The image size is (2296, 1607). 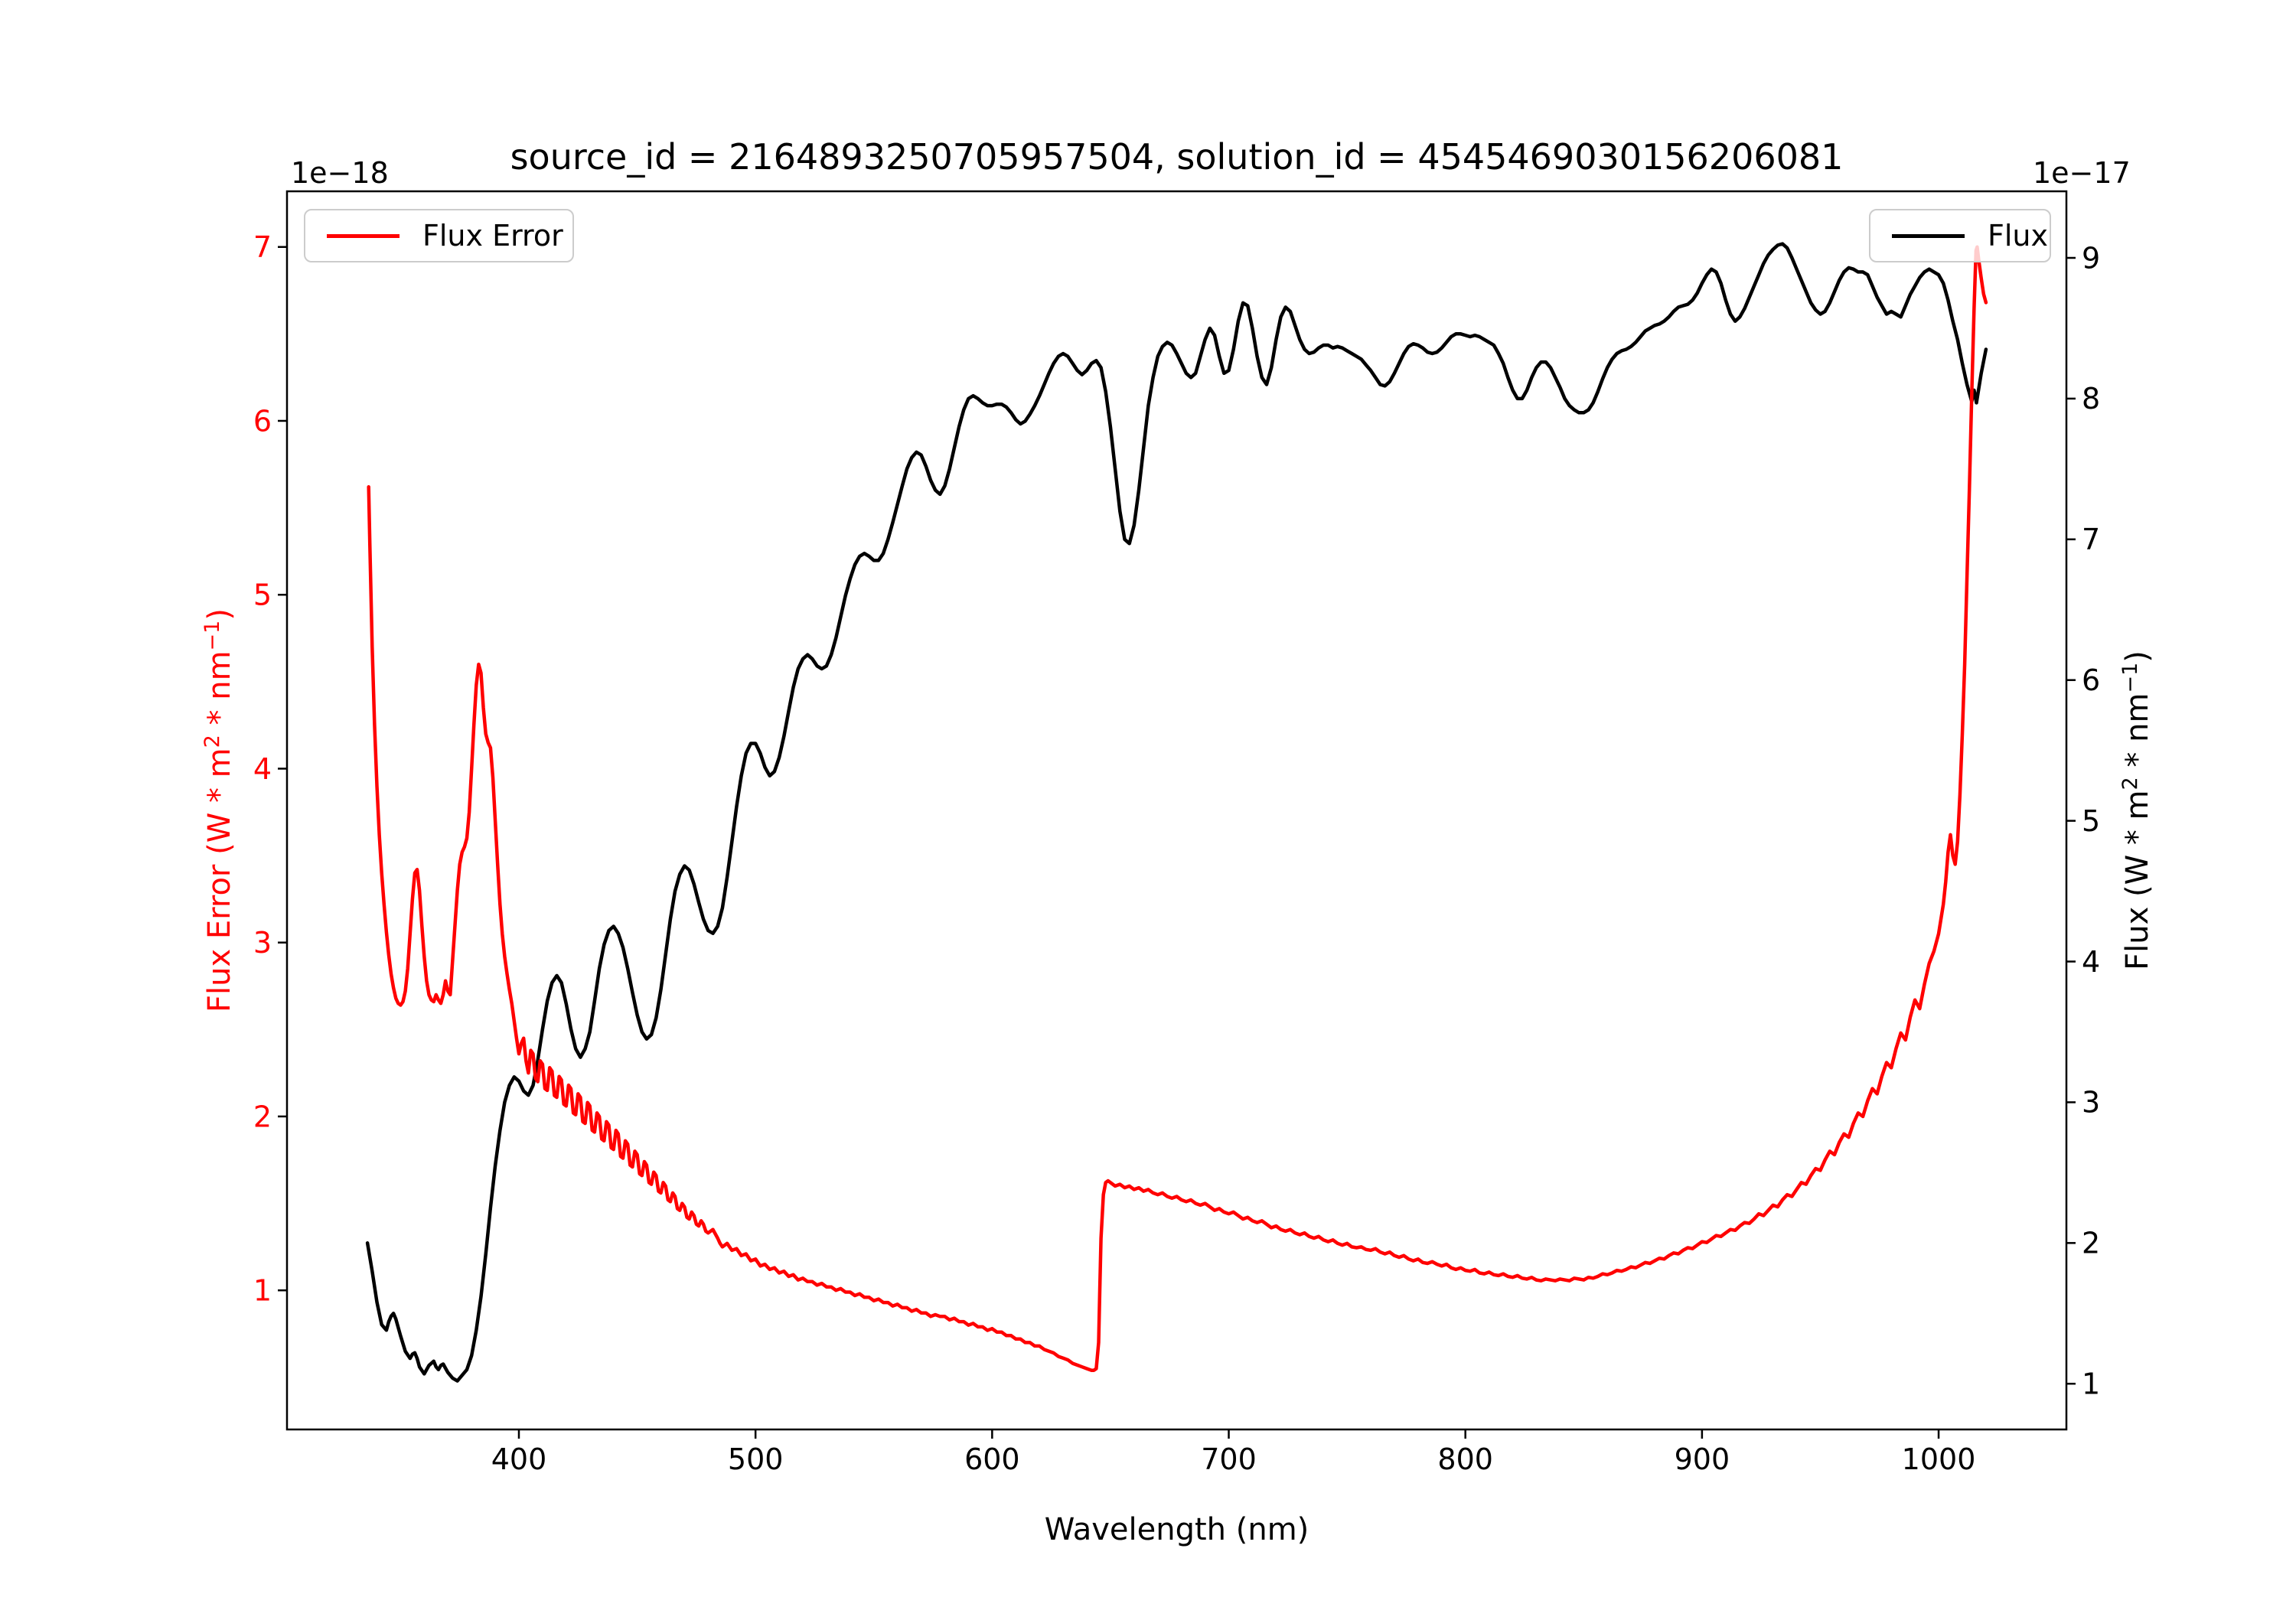 What do you see at coordinates (262, 769) in the screenshot?
I see `left-tick-label: 4` at bounding box center [262, 769].